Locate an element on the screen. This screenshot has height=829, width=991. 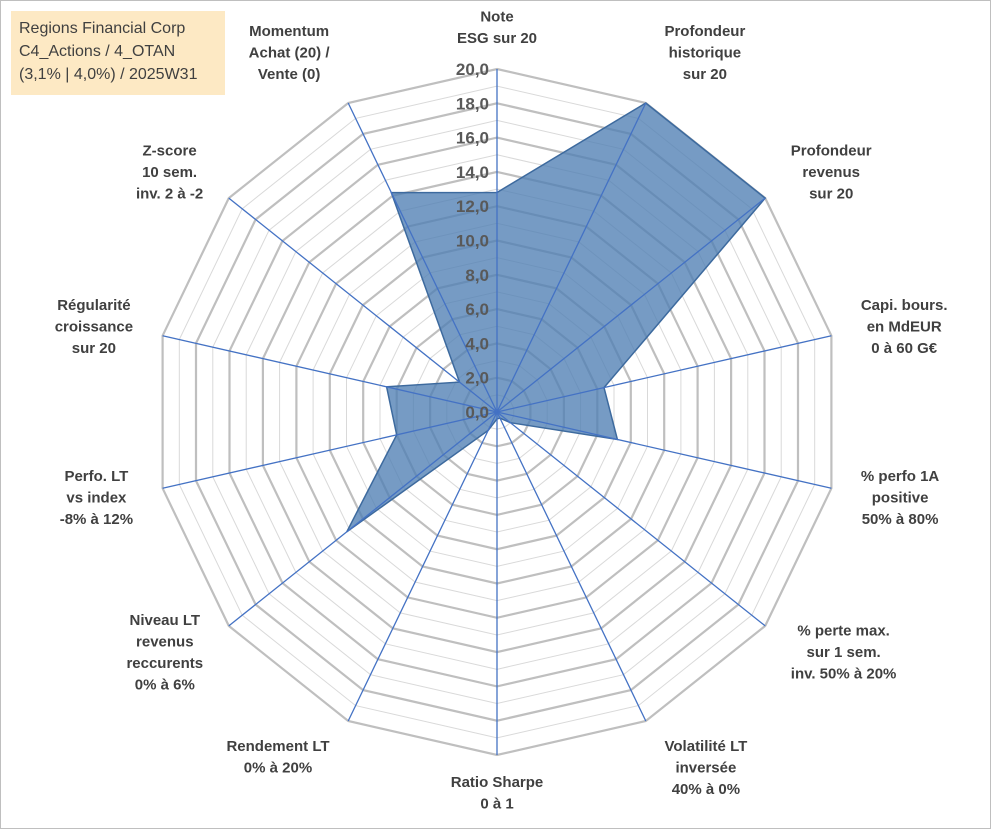
axis-label: Niveau LT revenus reccurents 0% à 6% is located at coordinates (164, 653).